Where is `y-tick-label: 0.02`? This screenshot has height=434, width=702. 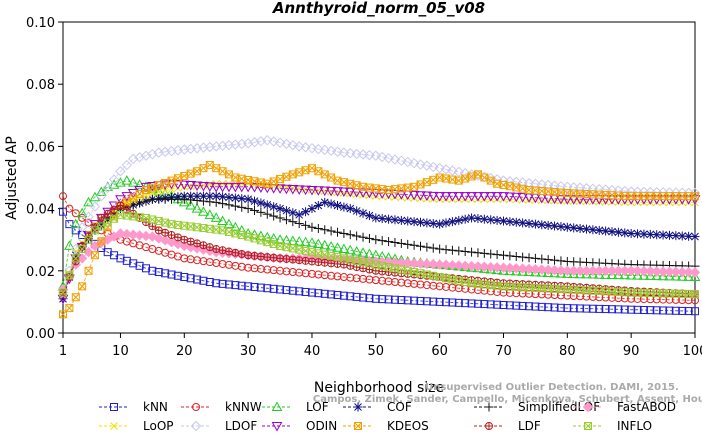
y-tick-label: 0.02 is located at coordinates (40, 272).